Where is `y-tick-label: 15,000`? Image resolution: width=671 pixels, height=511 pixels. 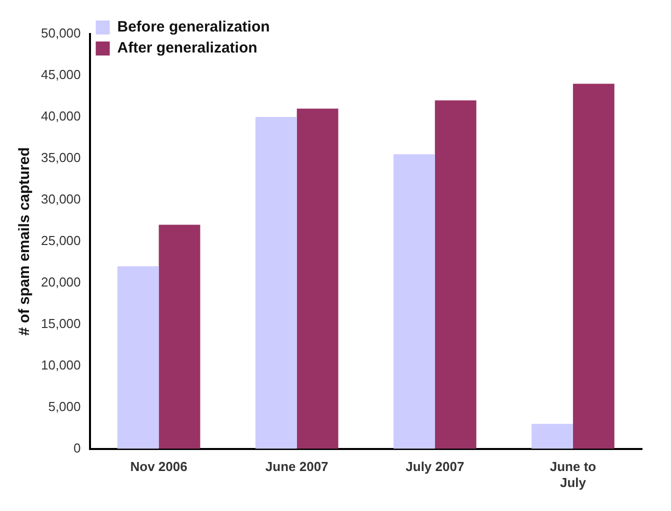 y-tick-label: 15,000 is located at coordinates (60, 323).